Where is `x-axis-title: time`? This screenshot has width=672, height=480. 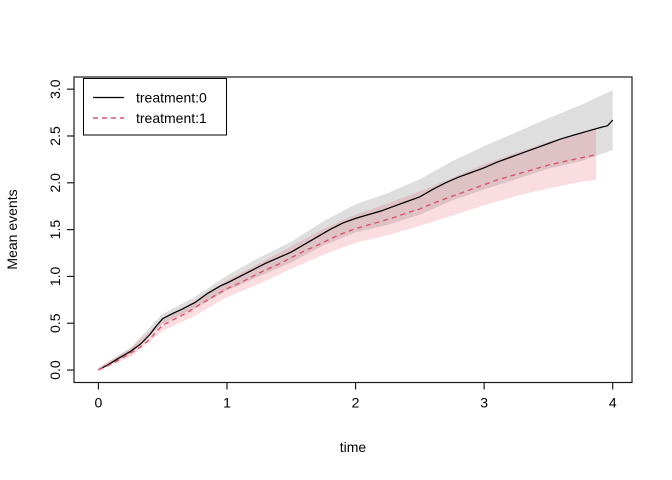
x-axis-title: time is located at coordinates (353, 447).